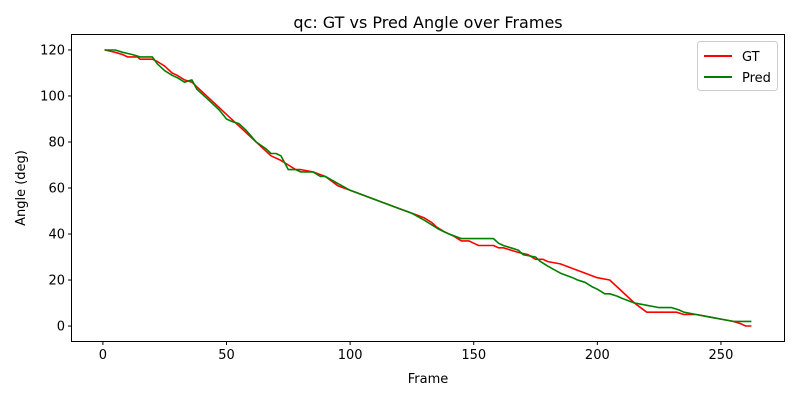 The height and width of the screenshot is (400, 800). Describe the element at coordinates (52, 96) in the screenshot. I see `y-tick-label: 100` at that location.